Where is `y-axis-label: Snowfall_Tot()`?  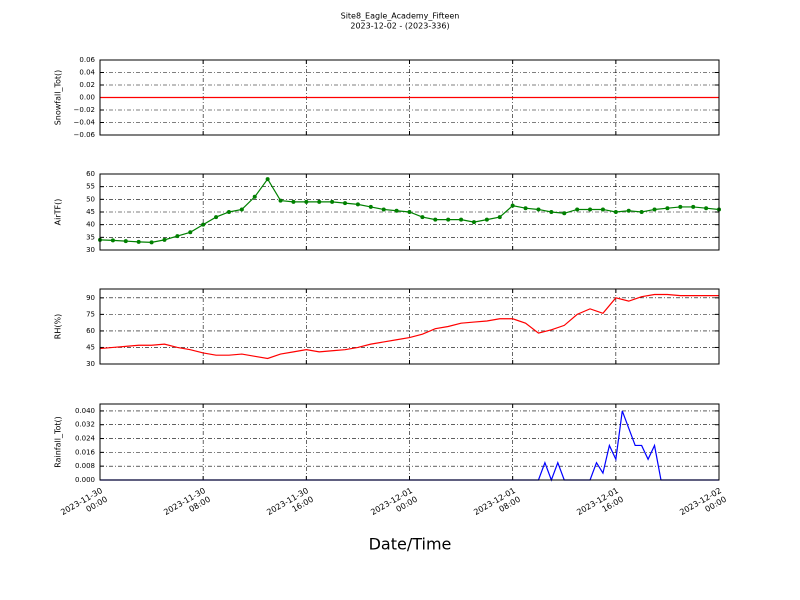
y-axis-label: Snowfall_Tot() is located at coordinates (58, 98).